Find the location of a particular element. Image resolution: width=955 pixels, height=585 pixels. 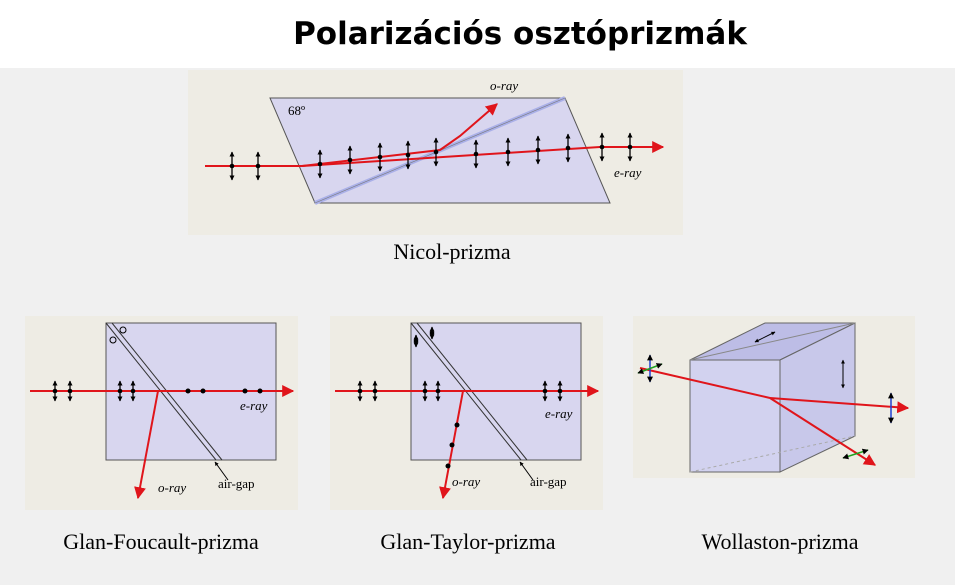

glan-foucault-figure: e-ray o-ray air-gap is located at coordinates (161, 413).